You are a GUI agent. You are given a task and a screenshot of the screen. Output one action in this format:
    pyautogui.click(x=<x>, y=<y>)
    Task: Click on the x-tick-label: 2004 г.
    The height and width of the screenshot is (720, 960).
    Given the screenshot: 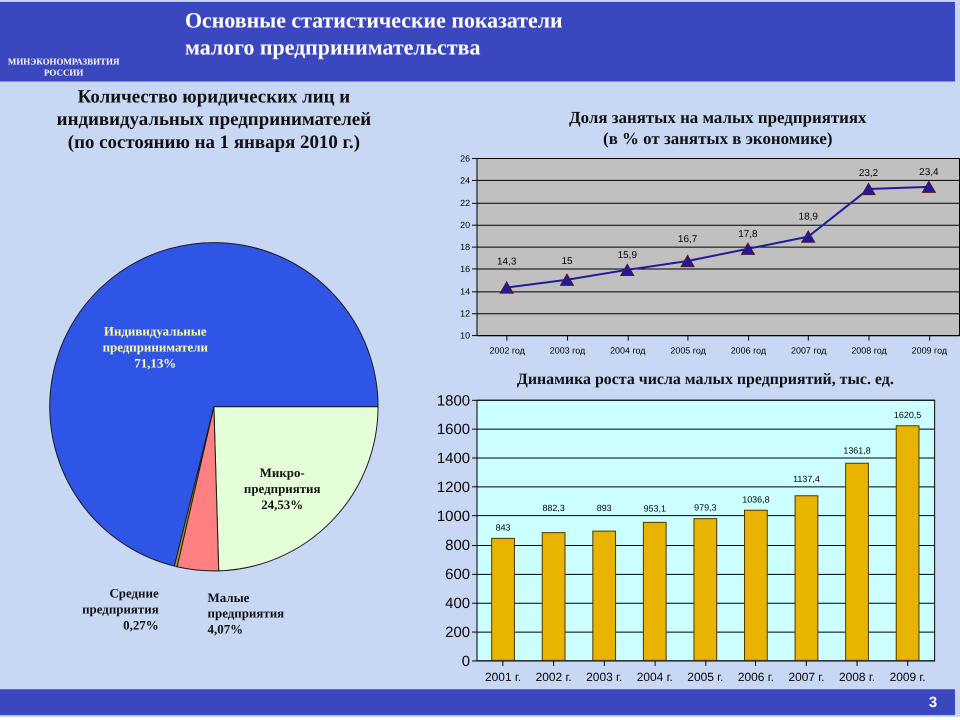 What is the action you would take?
    pyautogui.click(x=654, y=677)
    